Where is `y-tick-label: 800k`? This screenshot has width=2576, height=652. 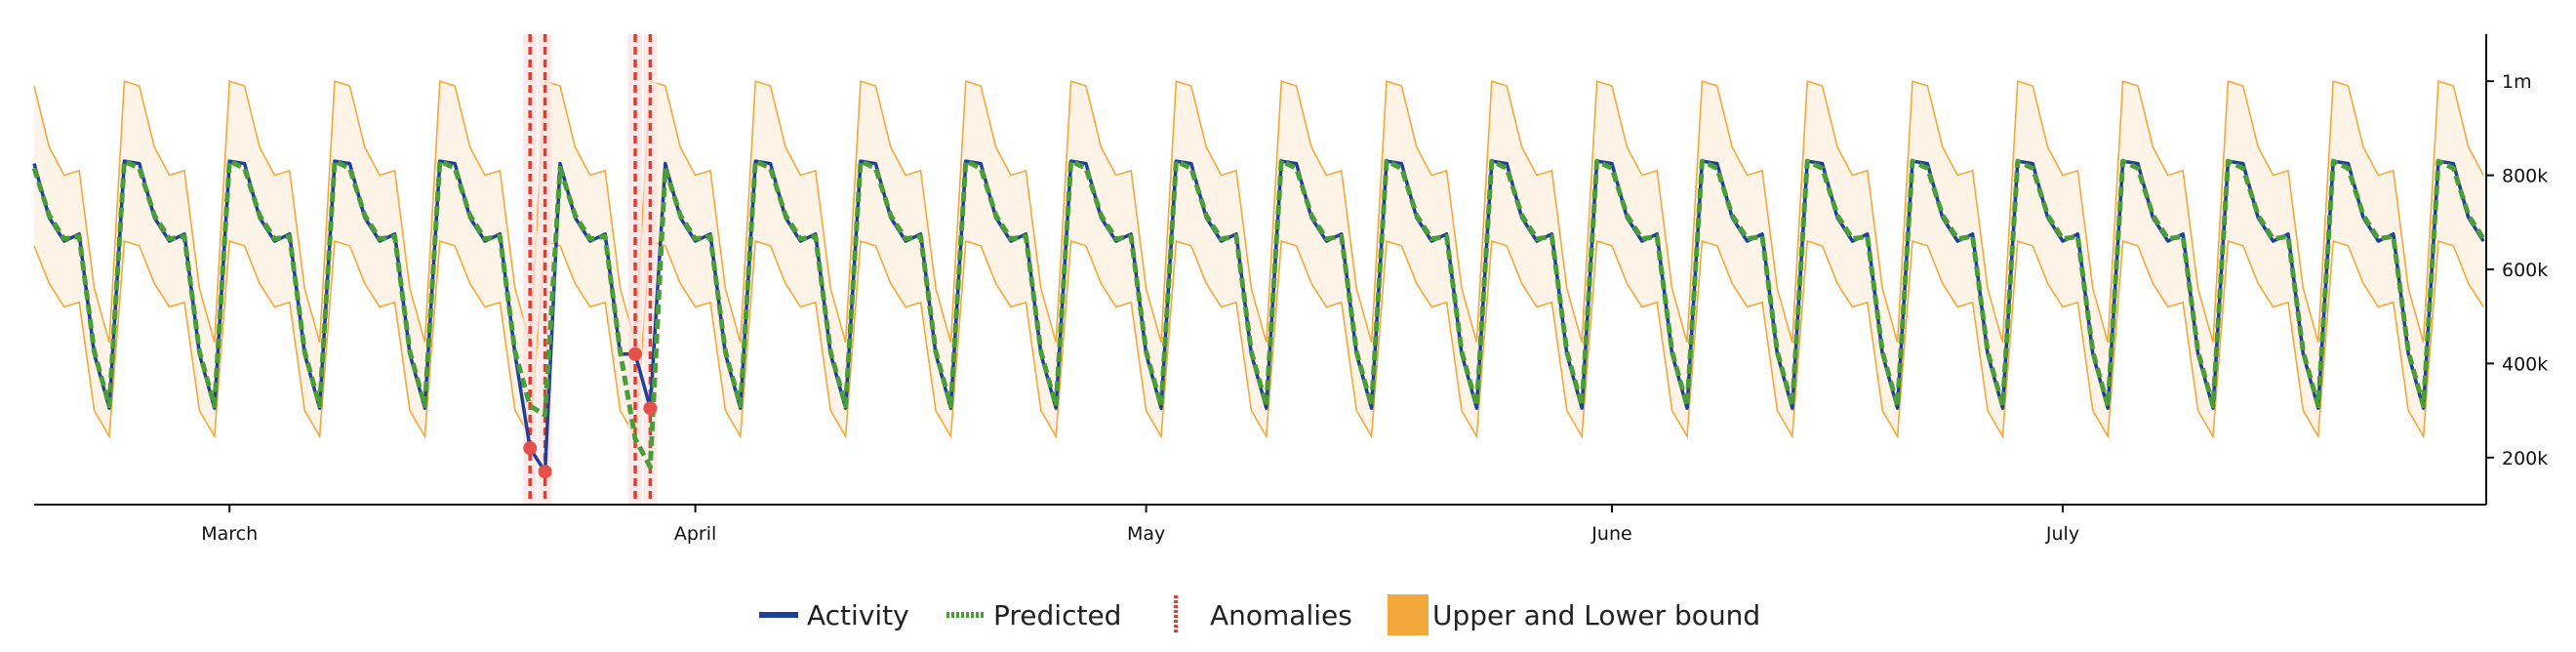
y-tick-label: 800k is located at coordinates (2525, 177).